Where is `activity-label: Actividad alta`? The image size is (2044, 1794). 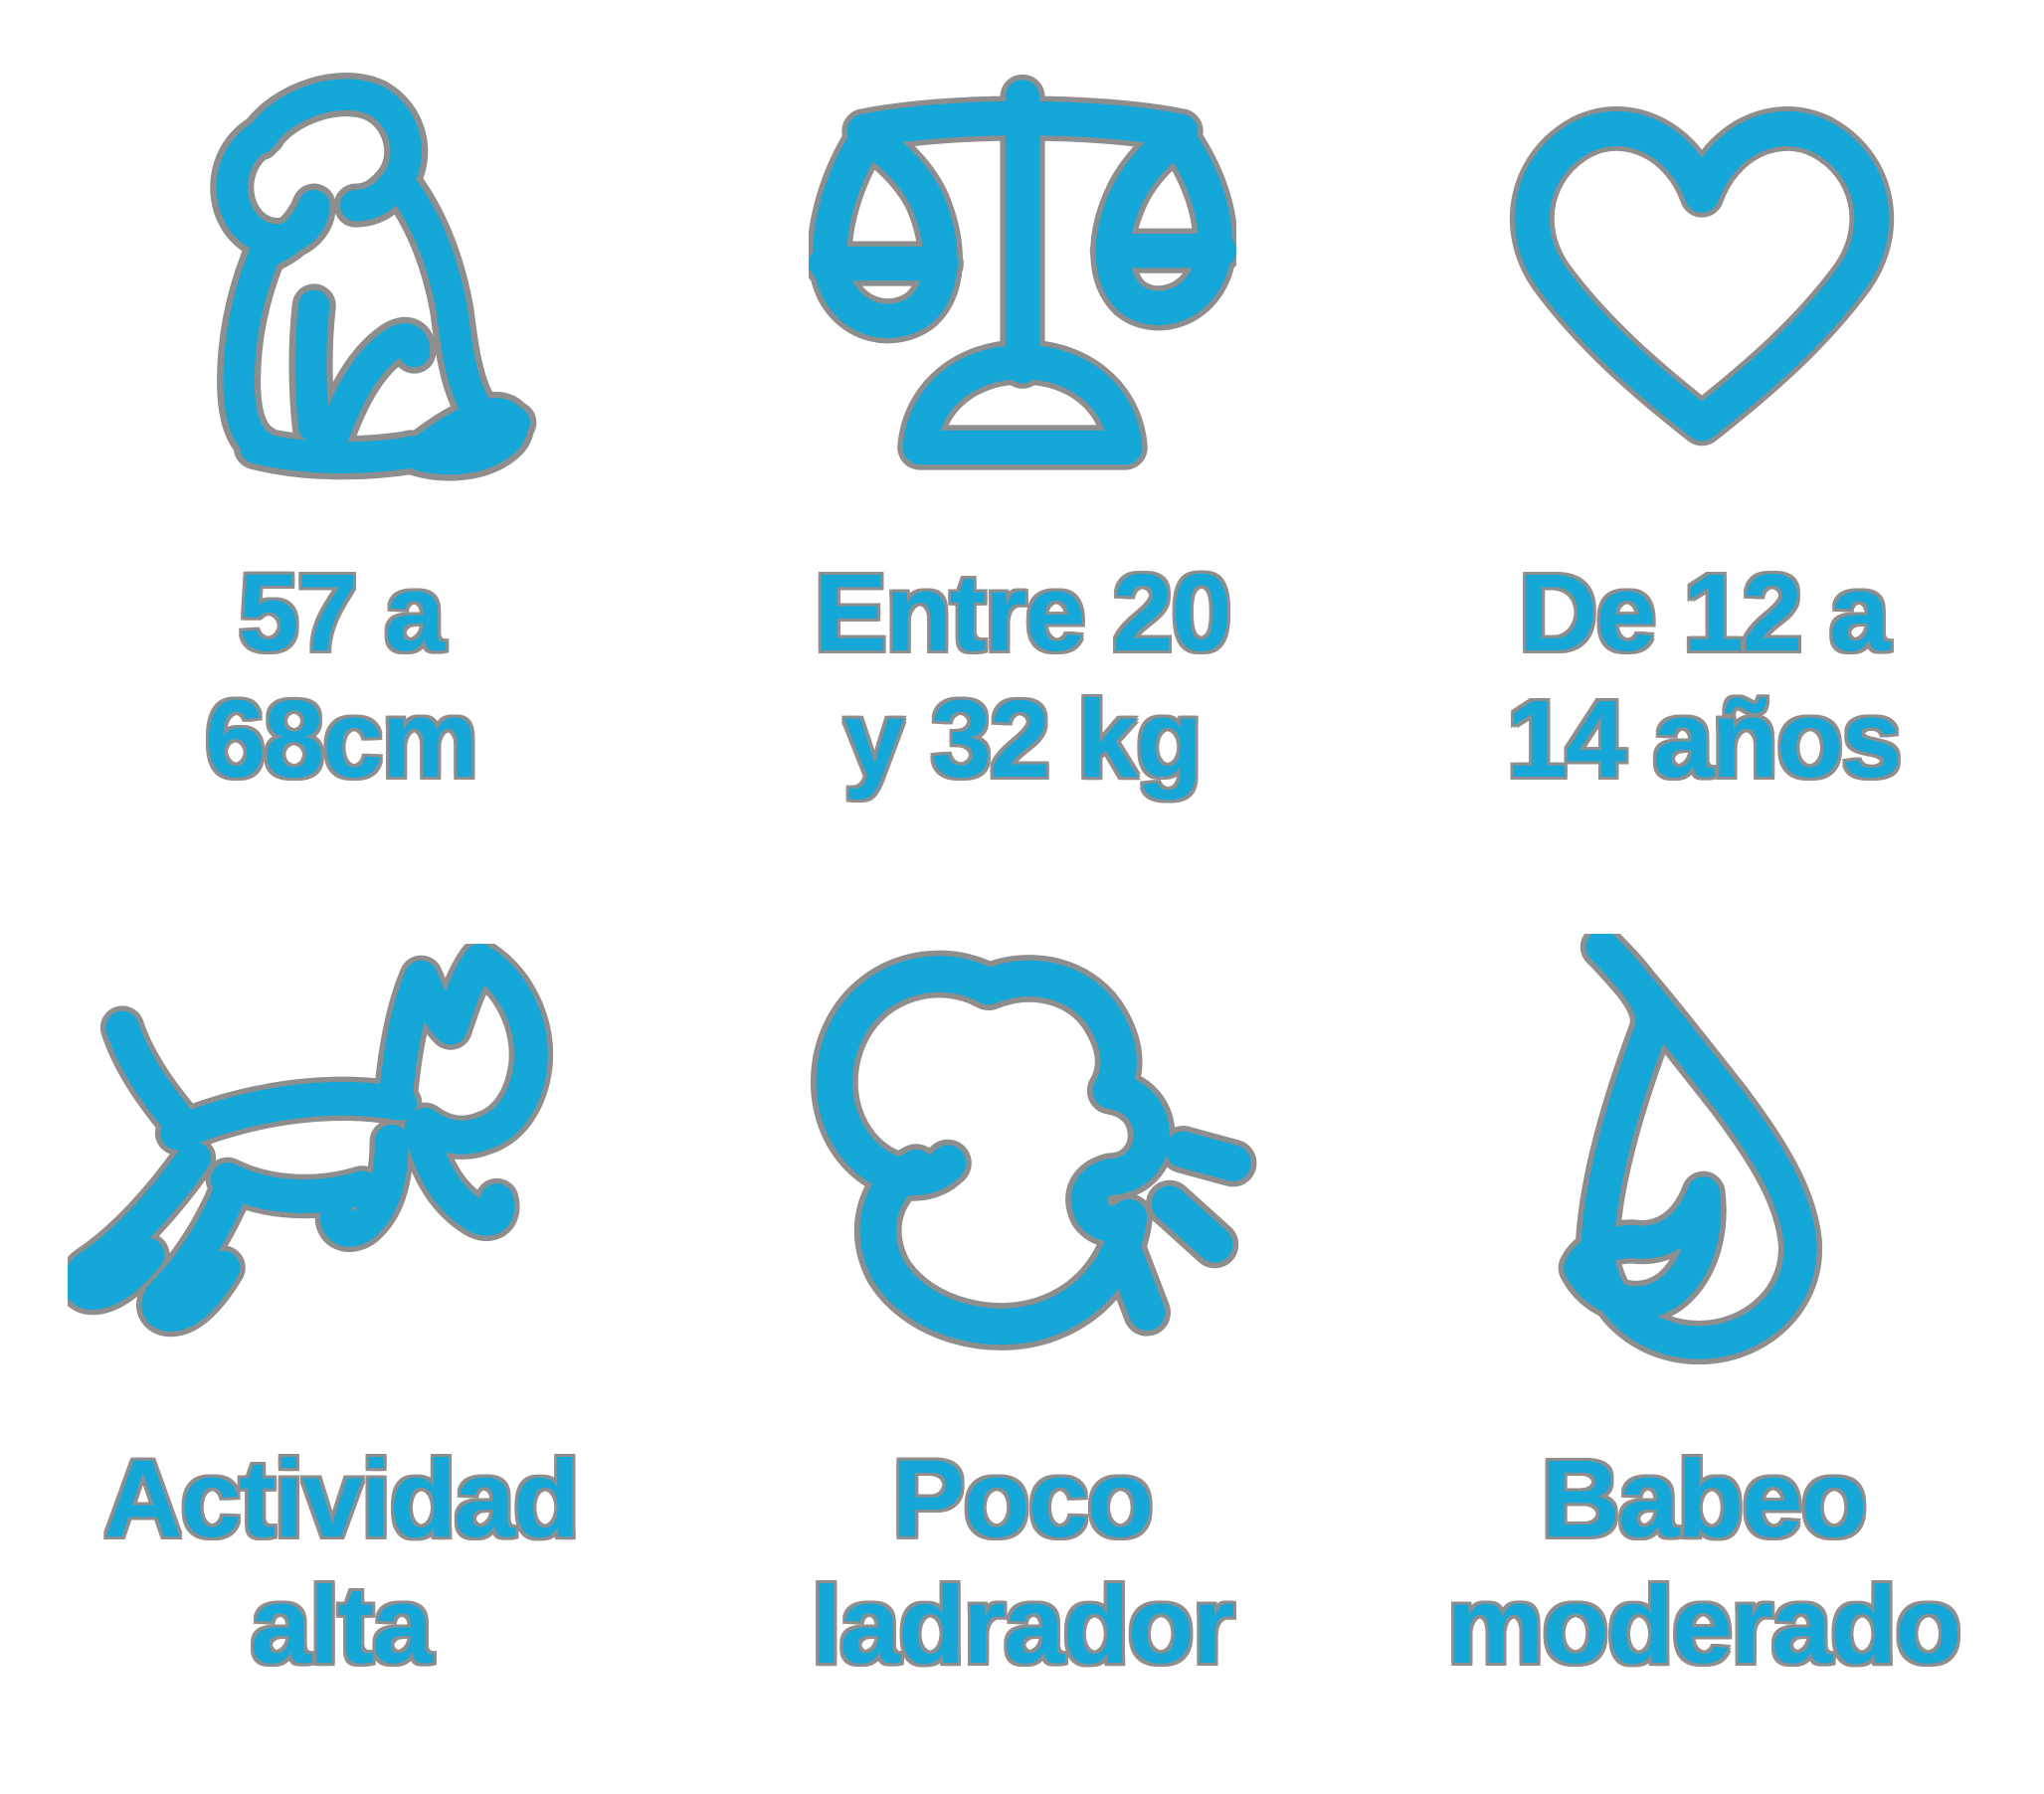
activity-label: Actividad alta is located at coordinates (341, 1535).